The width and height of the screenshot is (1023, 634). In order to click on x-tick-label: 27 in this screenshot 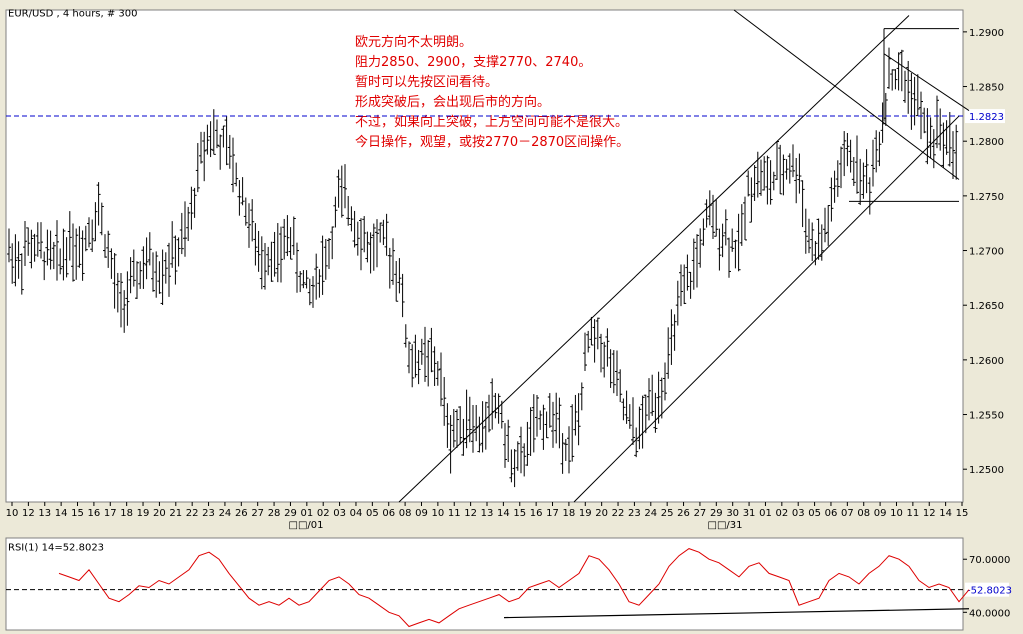, I will do `click(700, 513)`.